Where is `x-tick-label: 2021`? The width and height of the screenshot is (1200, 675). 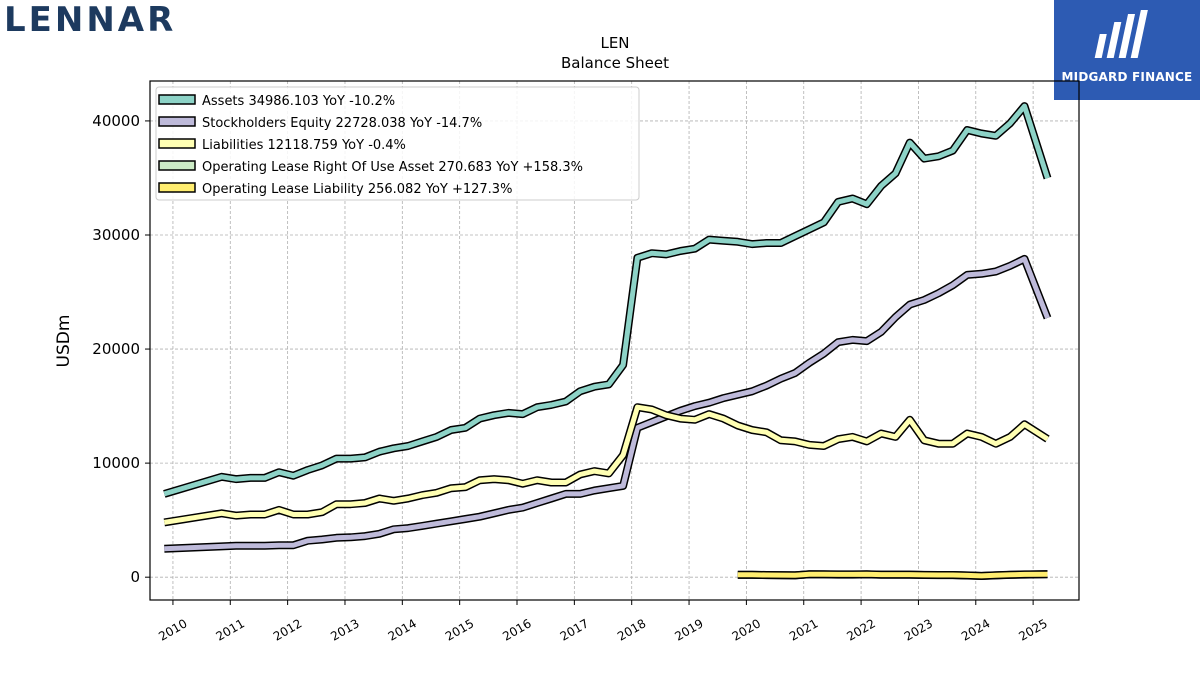 x-tick-label: 2021 is located at coordinates (803, 629).